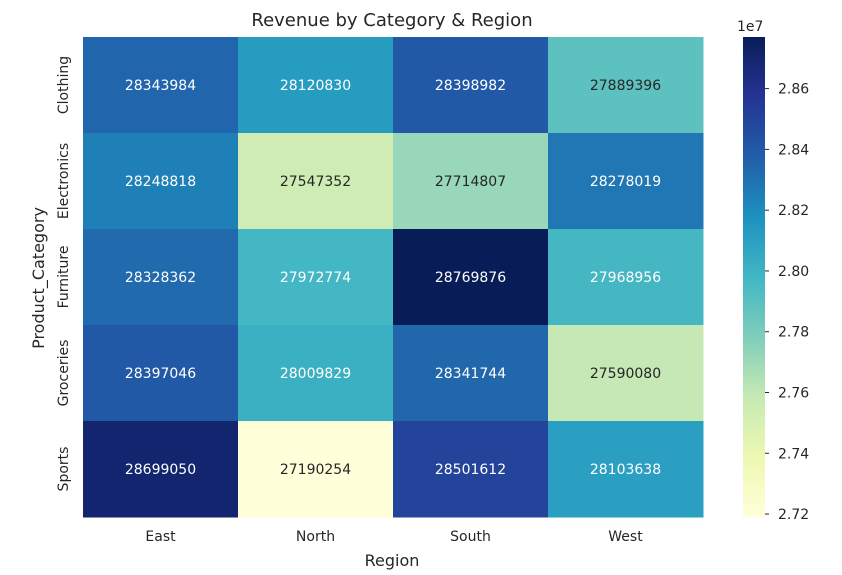  Describe the element at coordinates (793, 515) in the screenshot. I see `colorbar-tick-label: 2.72` at that location.